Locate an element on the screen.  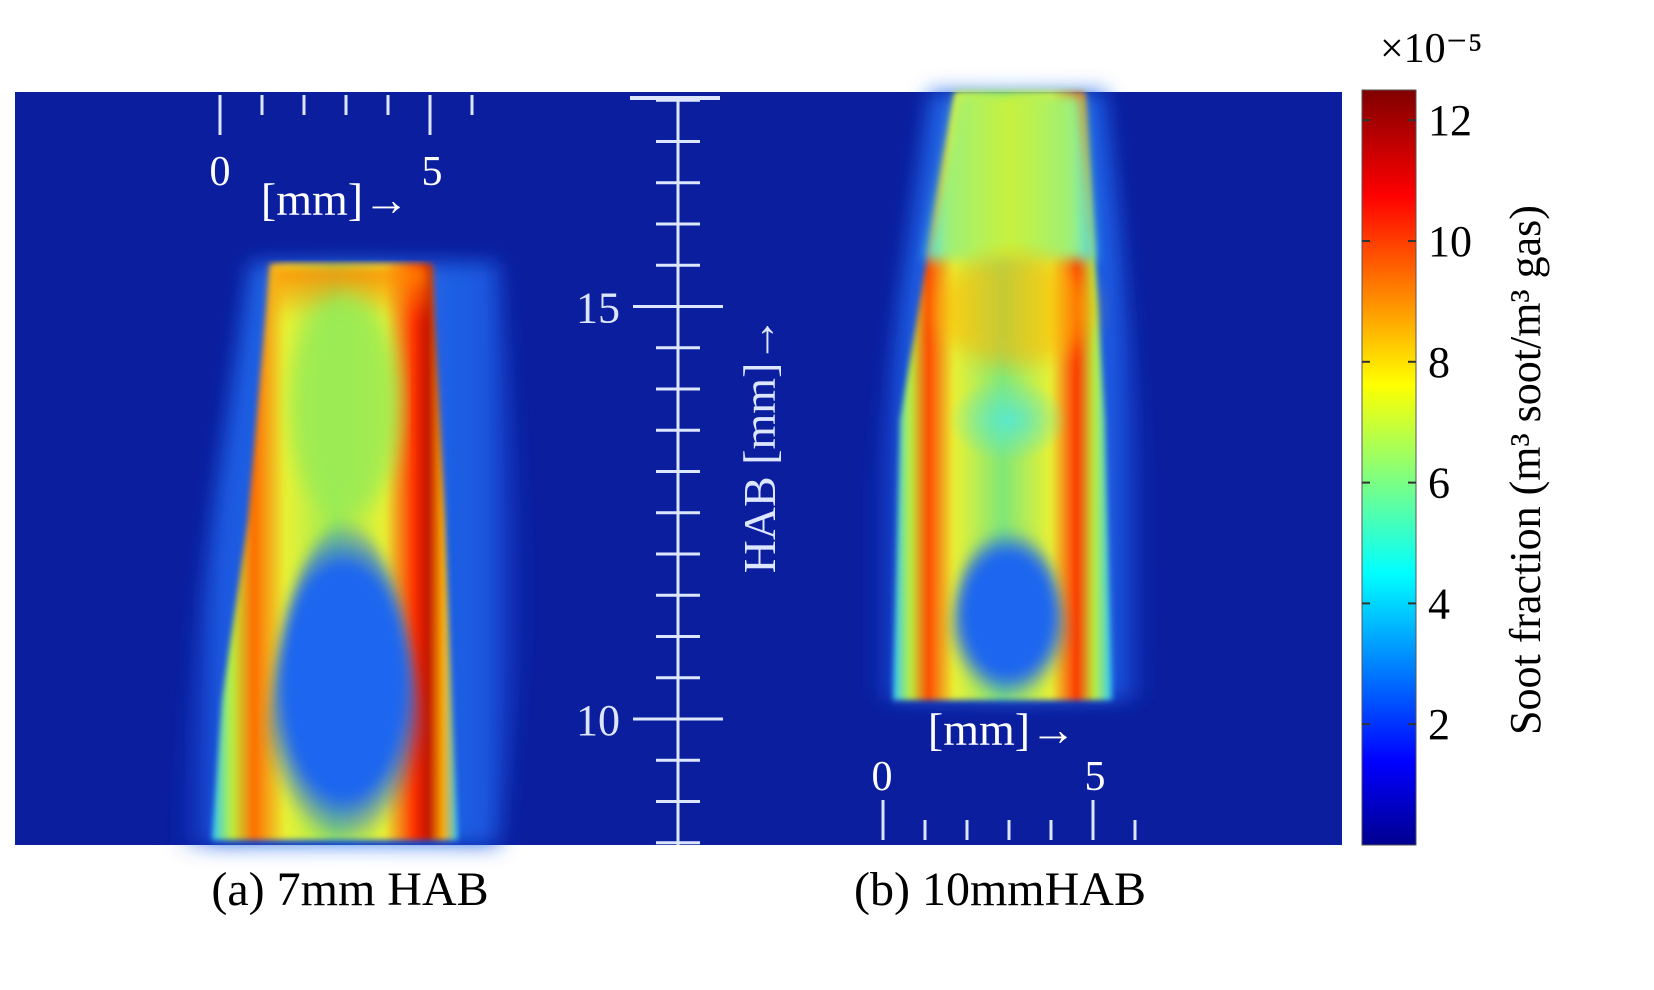
colorbar-label: Soot fraction (m³ soot/m³ gas) is located at coordinates (1525, 470).